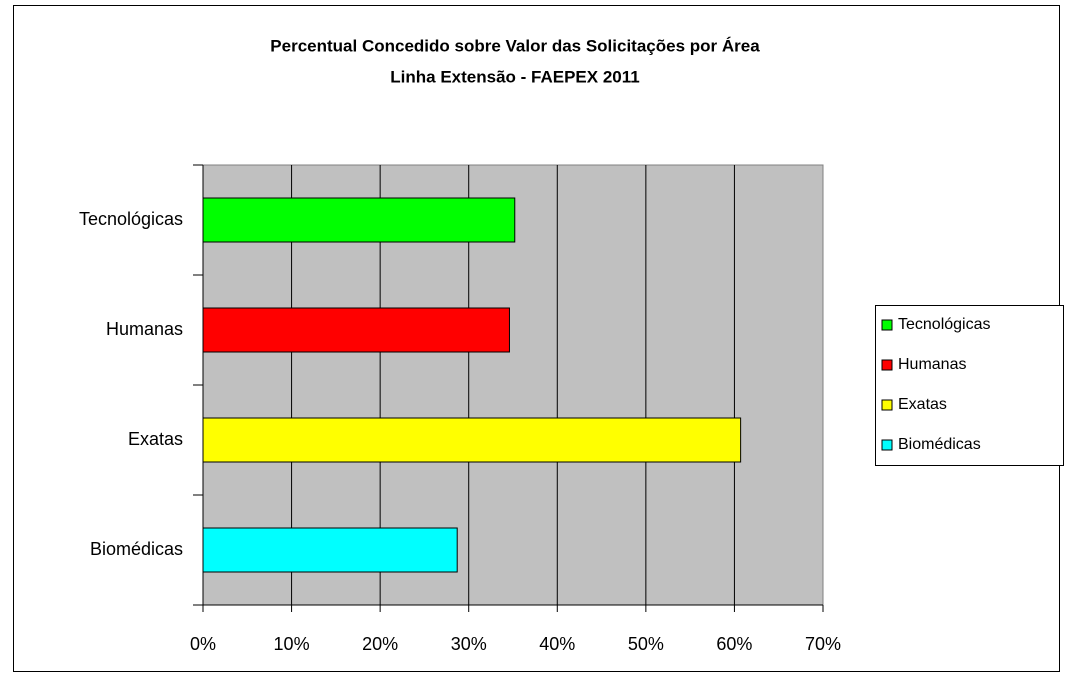 Image resolution: width=1073 pixels, height=677 pixels. What do you see at coordinates (939, 444) in the screenshot?
I see `legend-label: Biomédicas` at bounding box center [939, 444].